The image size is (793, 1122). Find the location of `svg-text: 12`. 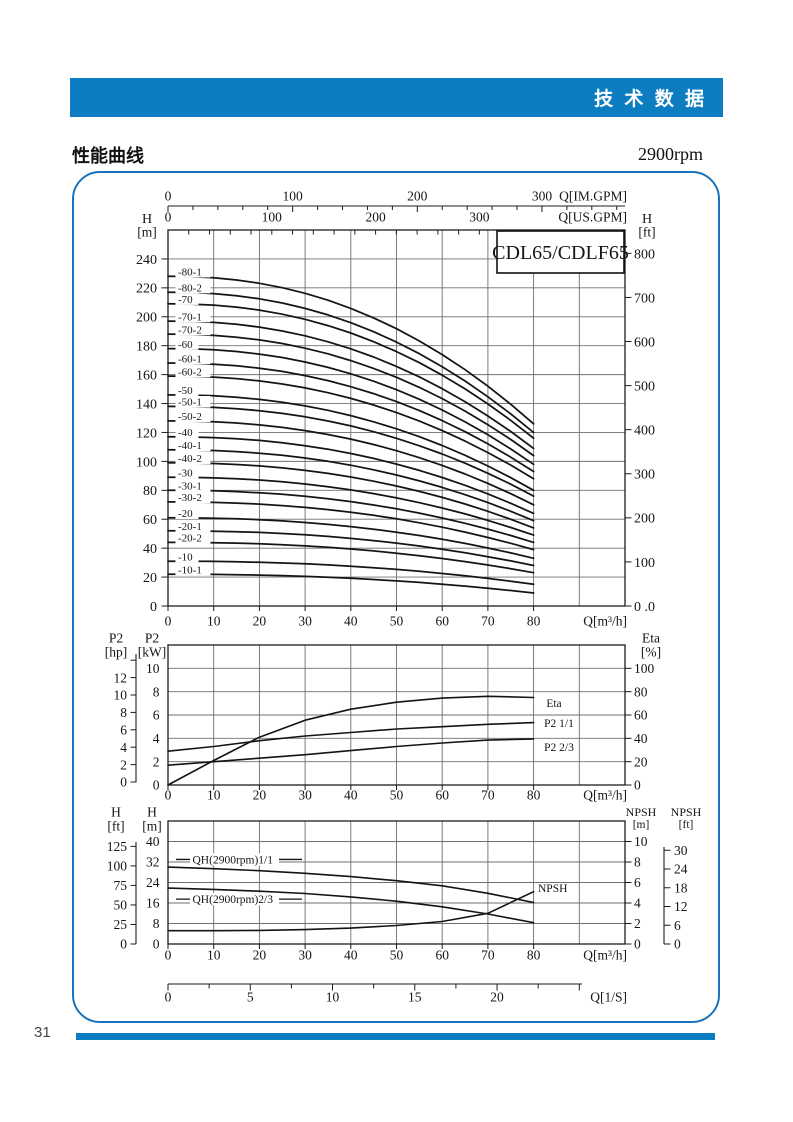

svg-text: 12 is located at coordinates (681, 906).